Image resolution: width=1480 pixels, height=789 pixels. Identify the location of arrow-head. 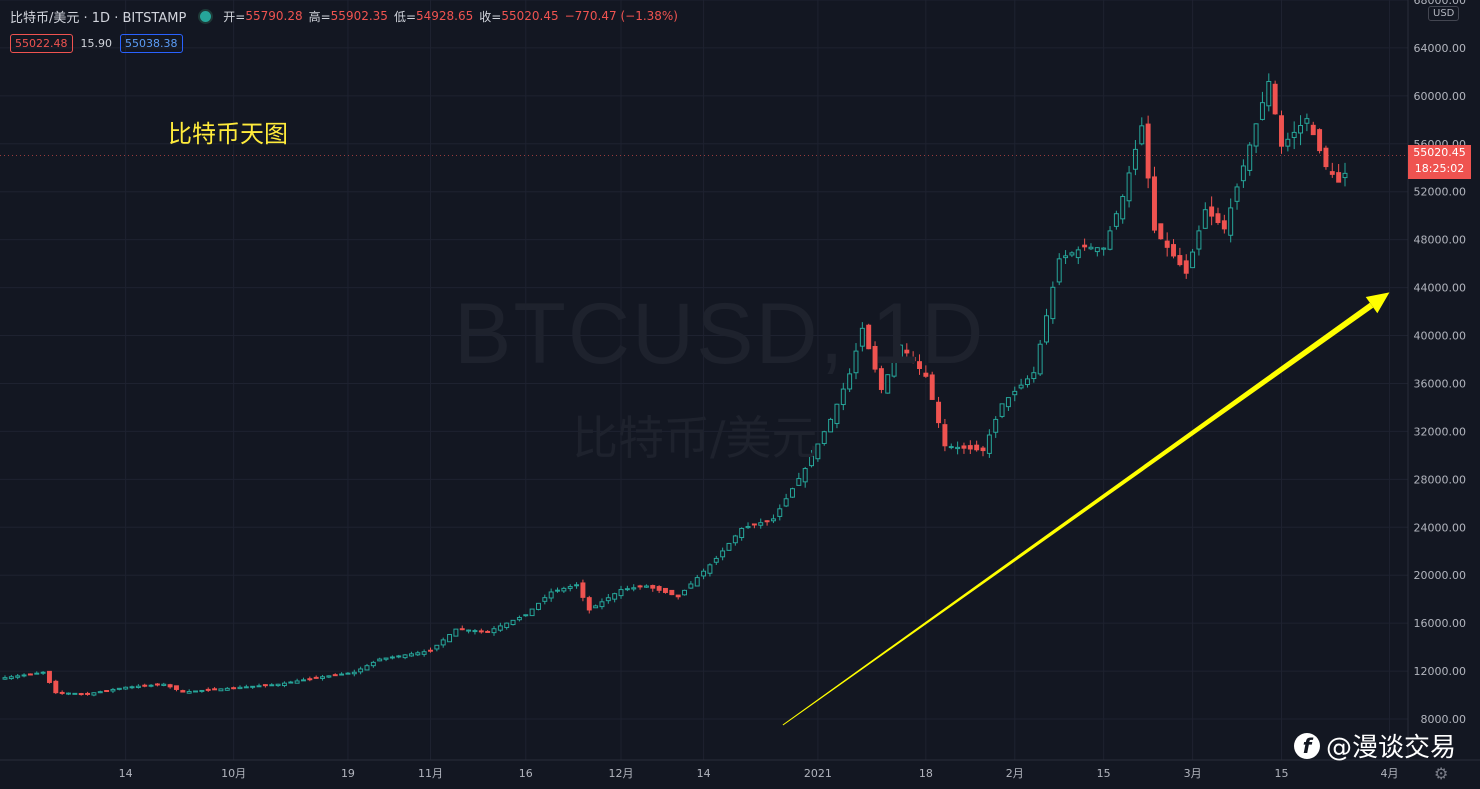
(1377, 303).